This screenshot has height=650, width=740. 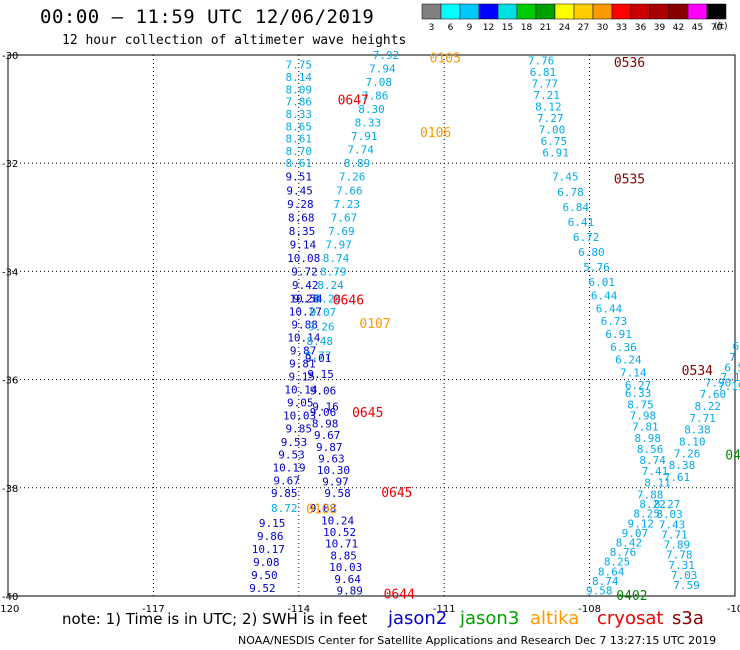 I want to click on colorbar-label: 27, so click(x=583, y=28).